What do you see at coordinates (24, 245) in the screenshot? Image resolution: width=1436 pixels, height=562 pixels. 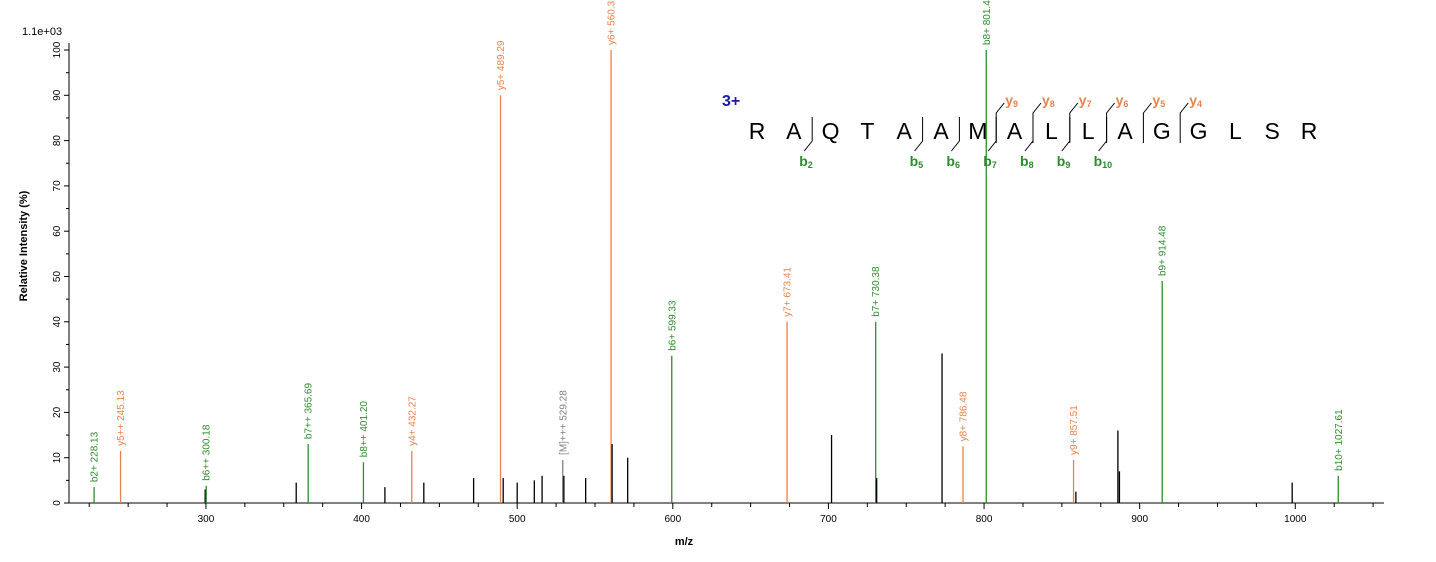 I see `y-axis-title: Relative Intensity (%)` at bounding box center [24, 245].